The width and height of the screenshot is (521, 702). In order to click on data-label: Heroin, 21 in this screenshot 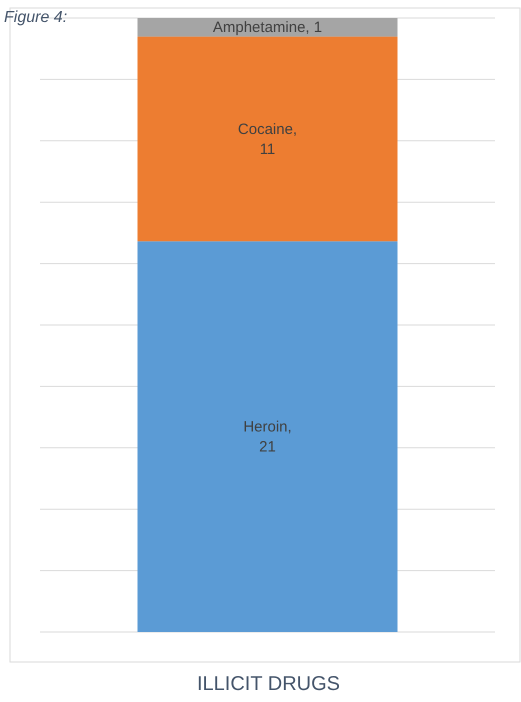, I will do `click(267, 437)`.